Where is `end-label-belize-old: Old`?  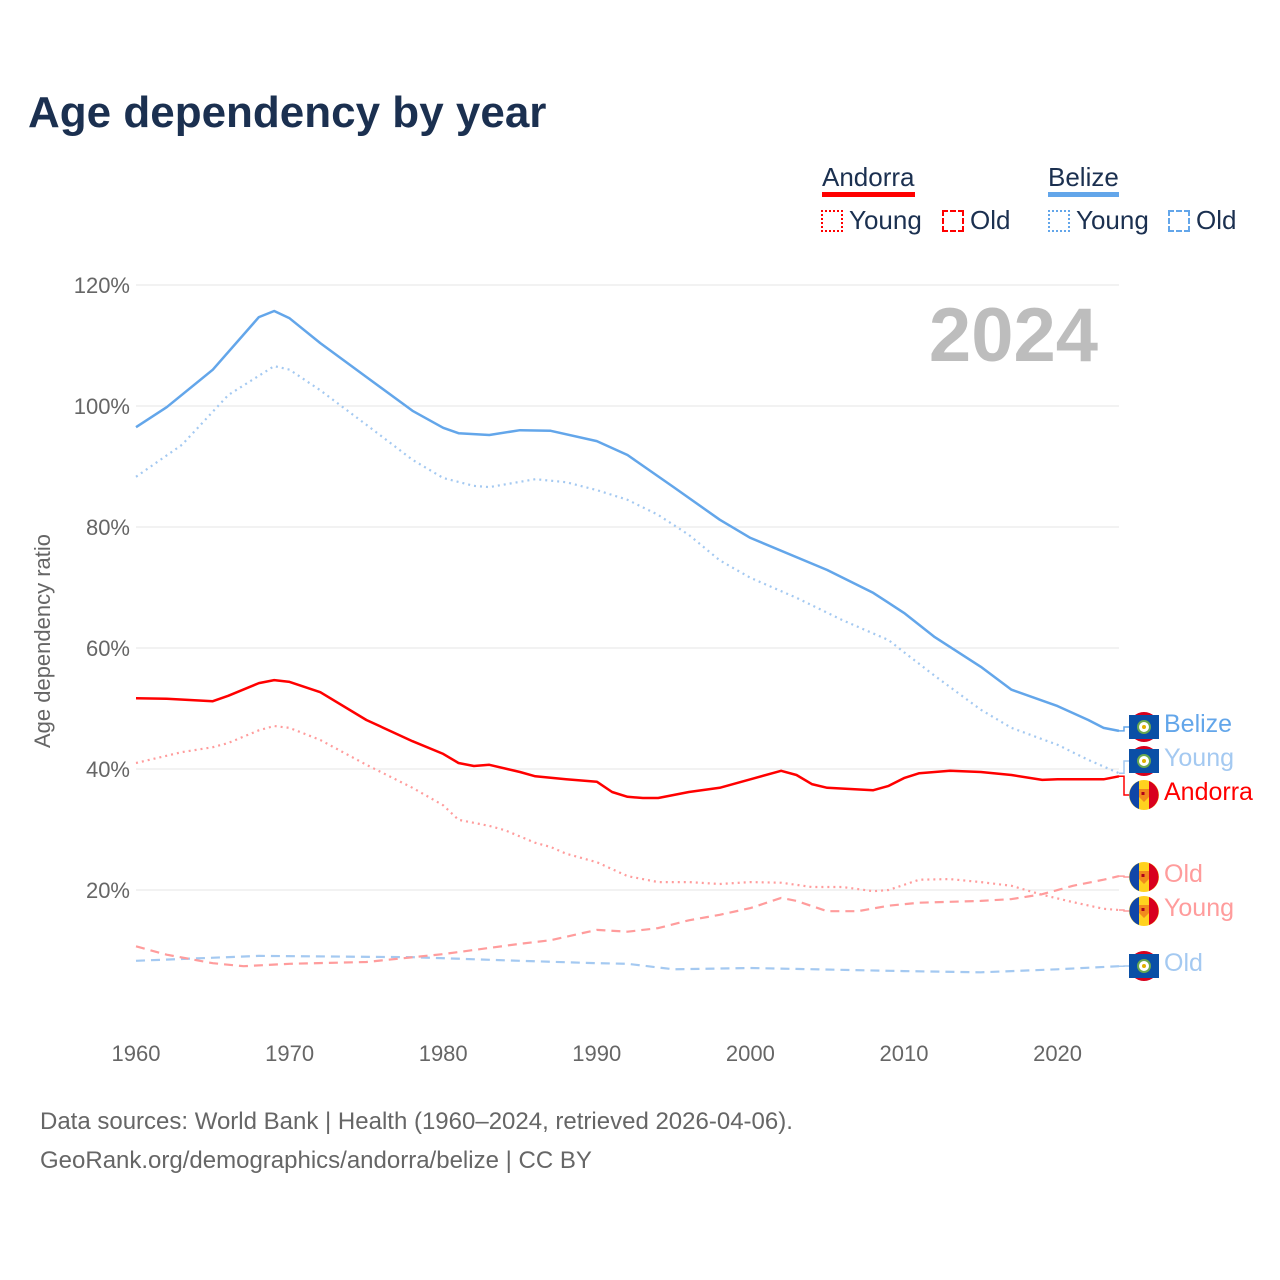
end-label-belize-old: Old is located at coordinates (1183, 963).